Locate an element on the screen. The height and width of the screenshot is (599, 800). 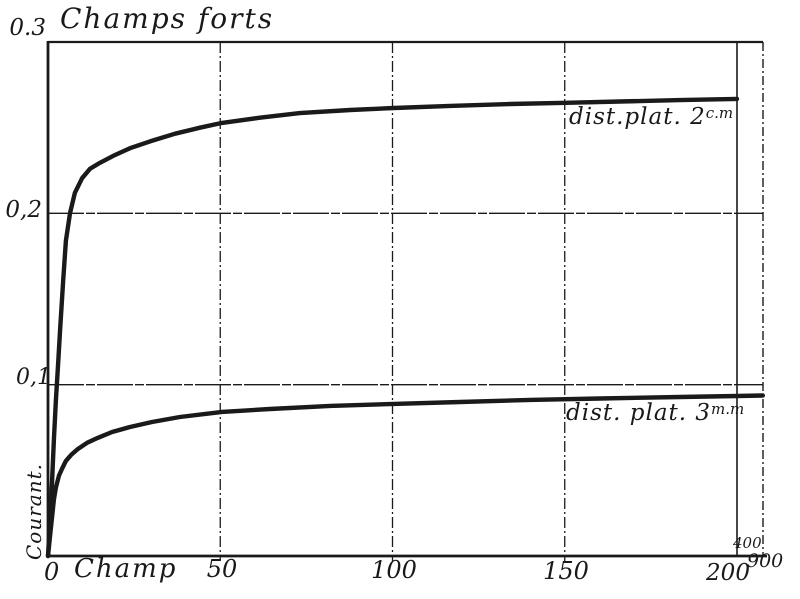
x-break-label-900: 900 is located at coordinates (765, 561).